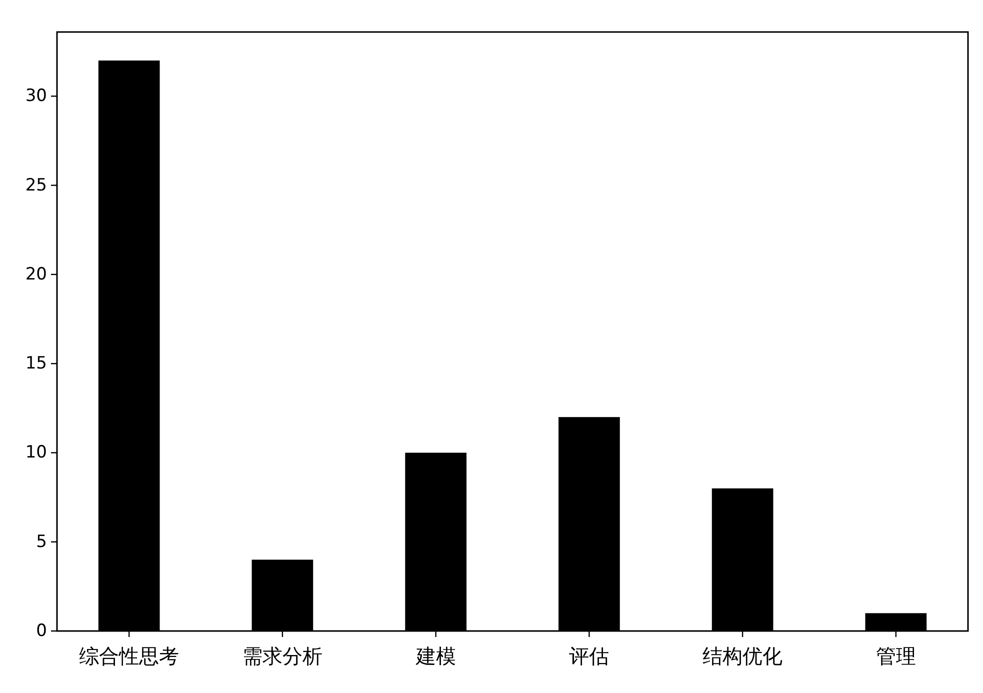 This screenshot has height=693, width=983. Describe the element at coordinates (36, 364) in the screenshot. I see `y-tick-label: 15` at that location.